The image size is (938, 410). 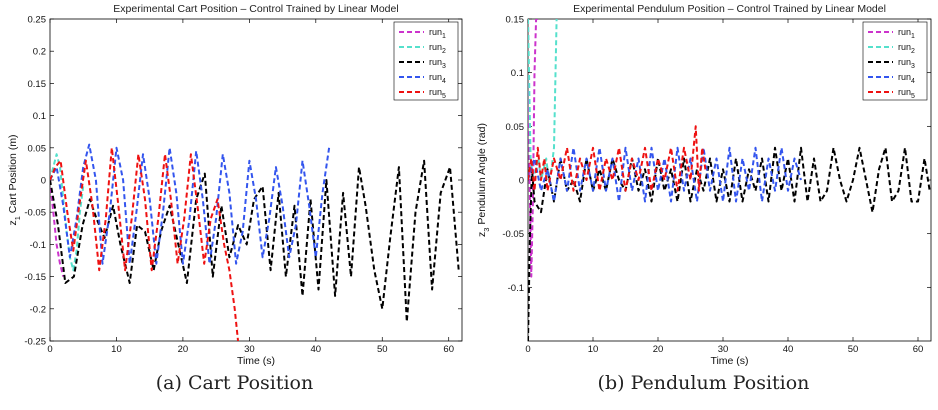 I want to click on y-axis-label: z1 Cart Position (m), so click(x=14, y=179).